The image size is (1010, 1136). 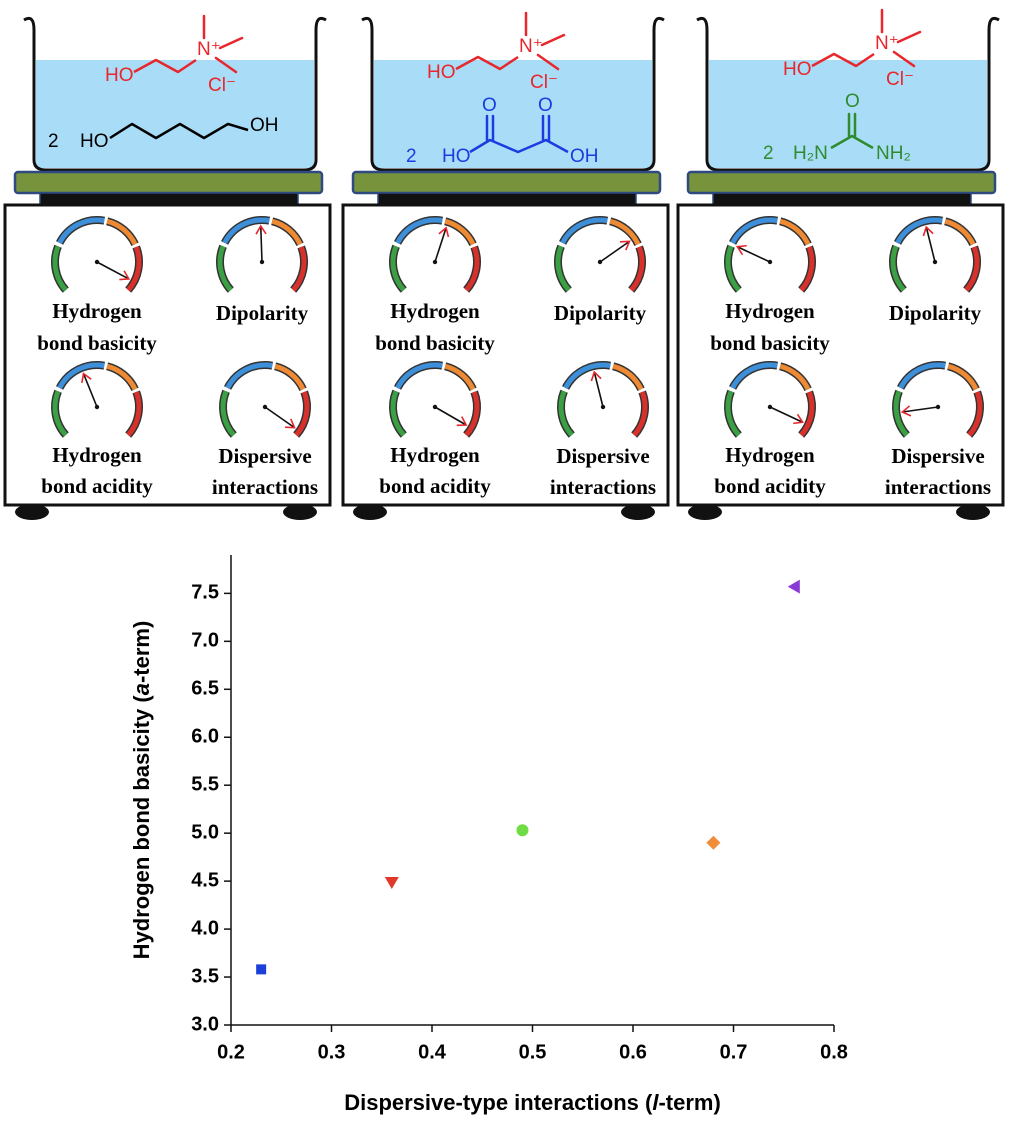 What do you see at coordinates (584, 156) in the screenshot?
I see `chem-label: OH` at bounding box center [584, 156].